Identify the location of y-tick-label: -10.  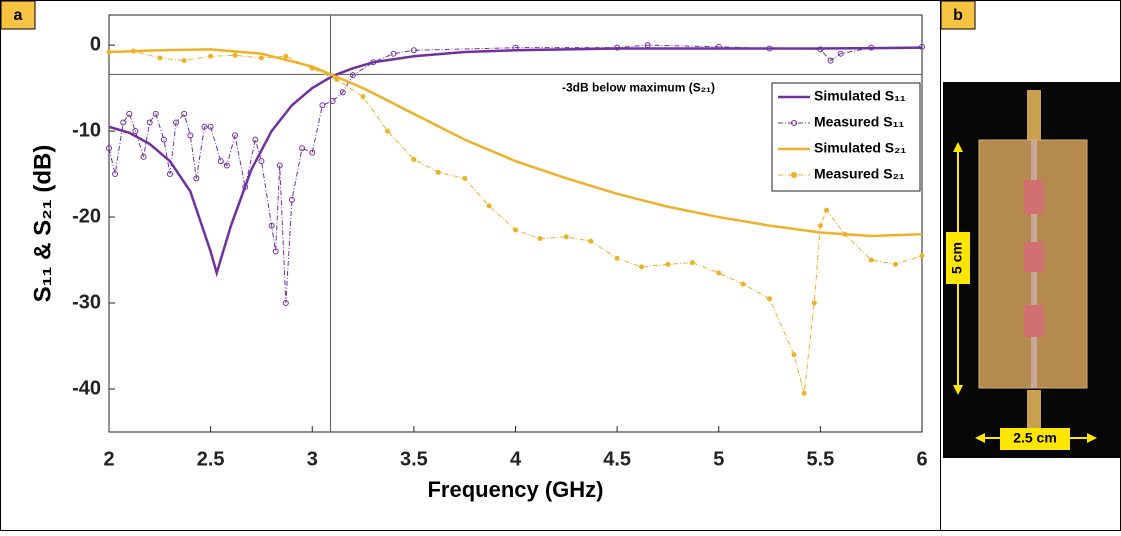
(86, 130).